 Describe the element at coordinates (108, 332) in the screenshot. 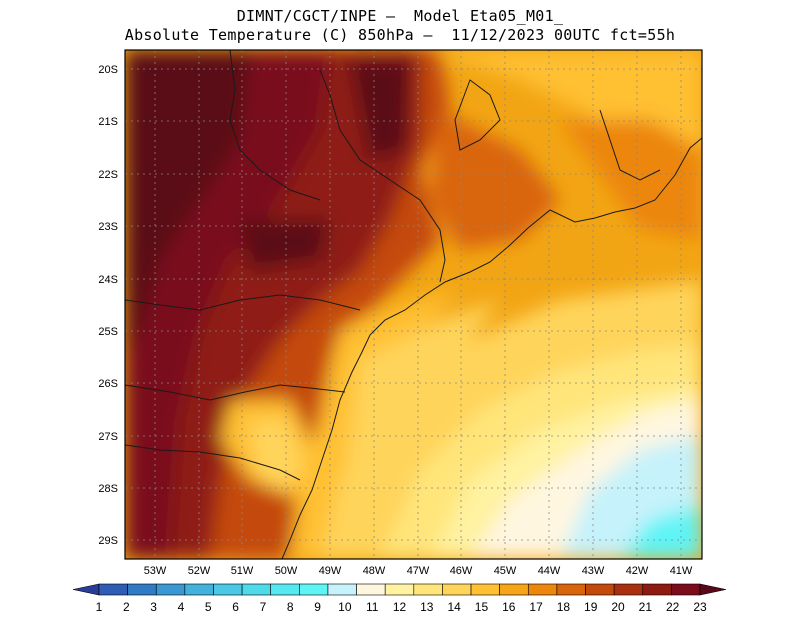

I see `lat-label: 25S` at that location.